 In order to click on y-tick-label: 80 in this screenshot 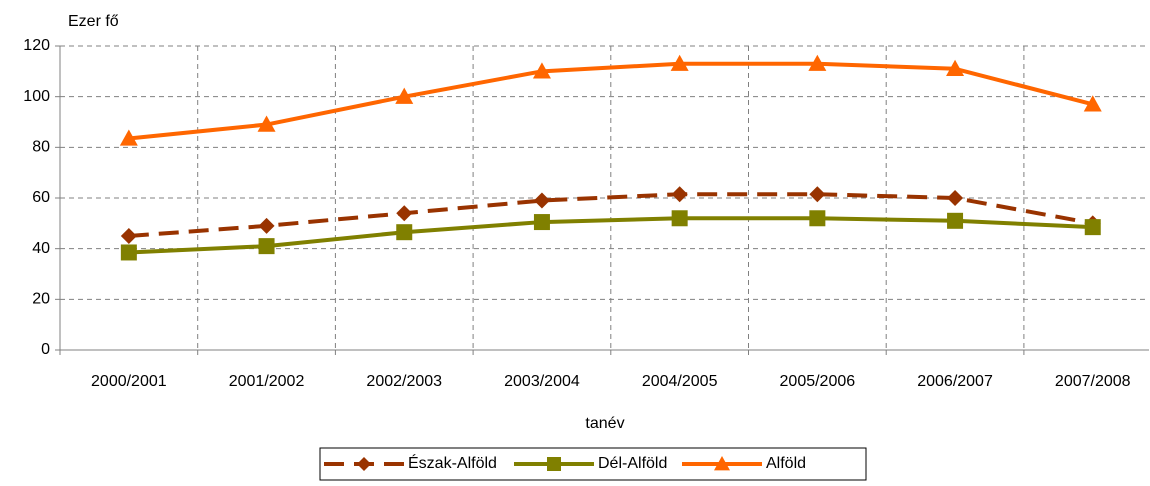, I will do `click(41, 147)`.